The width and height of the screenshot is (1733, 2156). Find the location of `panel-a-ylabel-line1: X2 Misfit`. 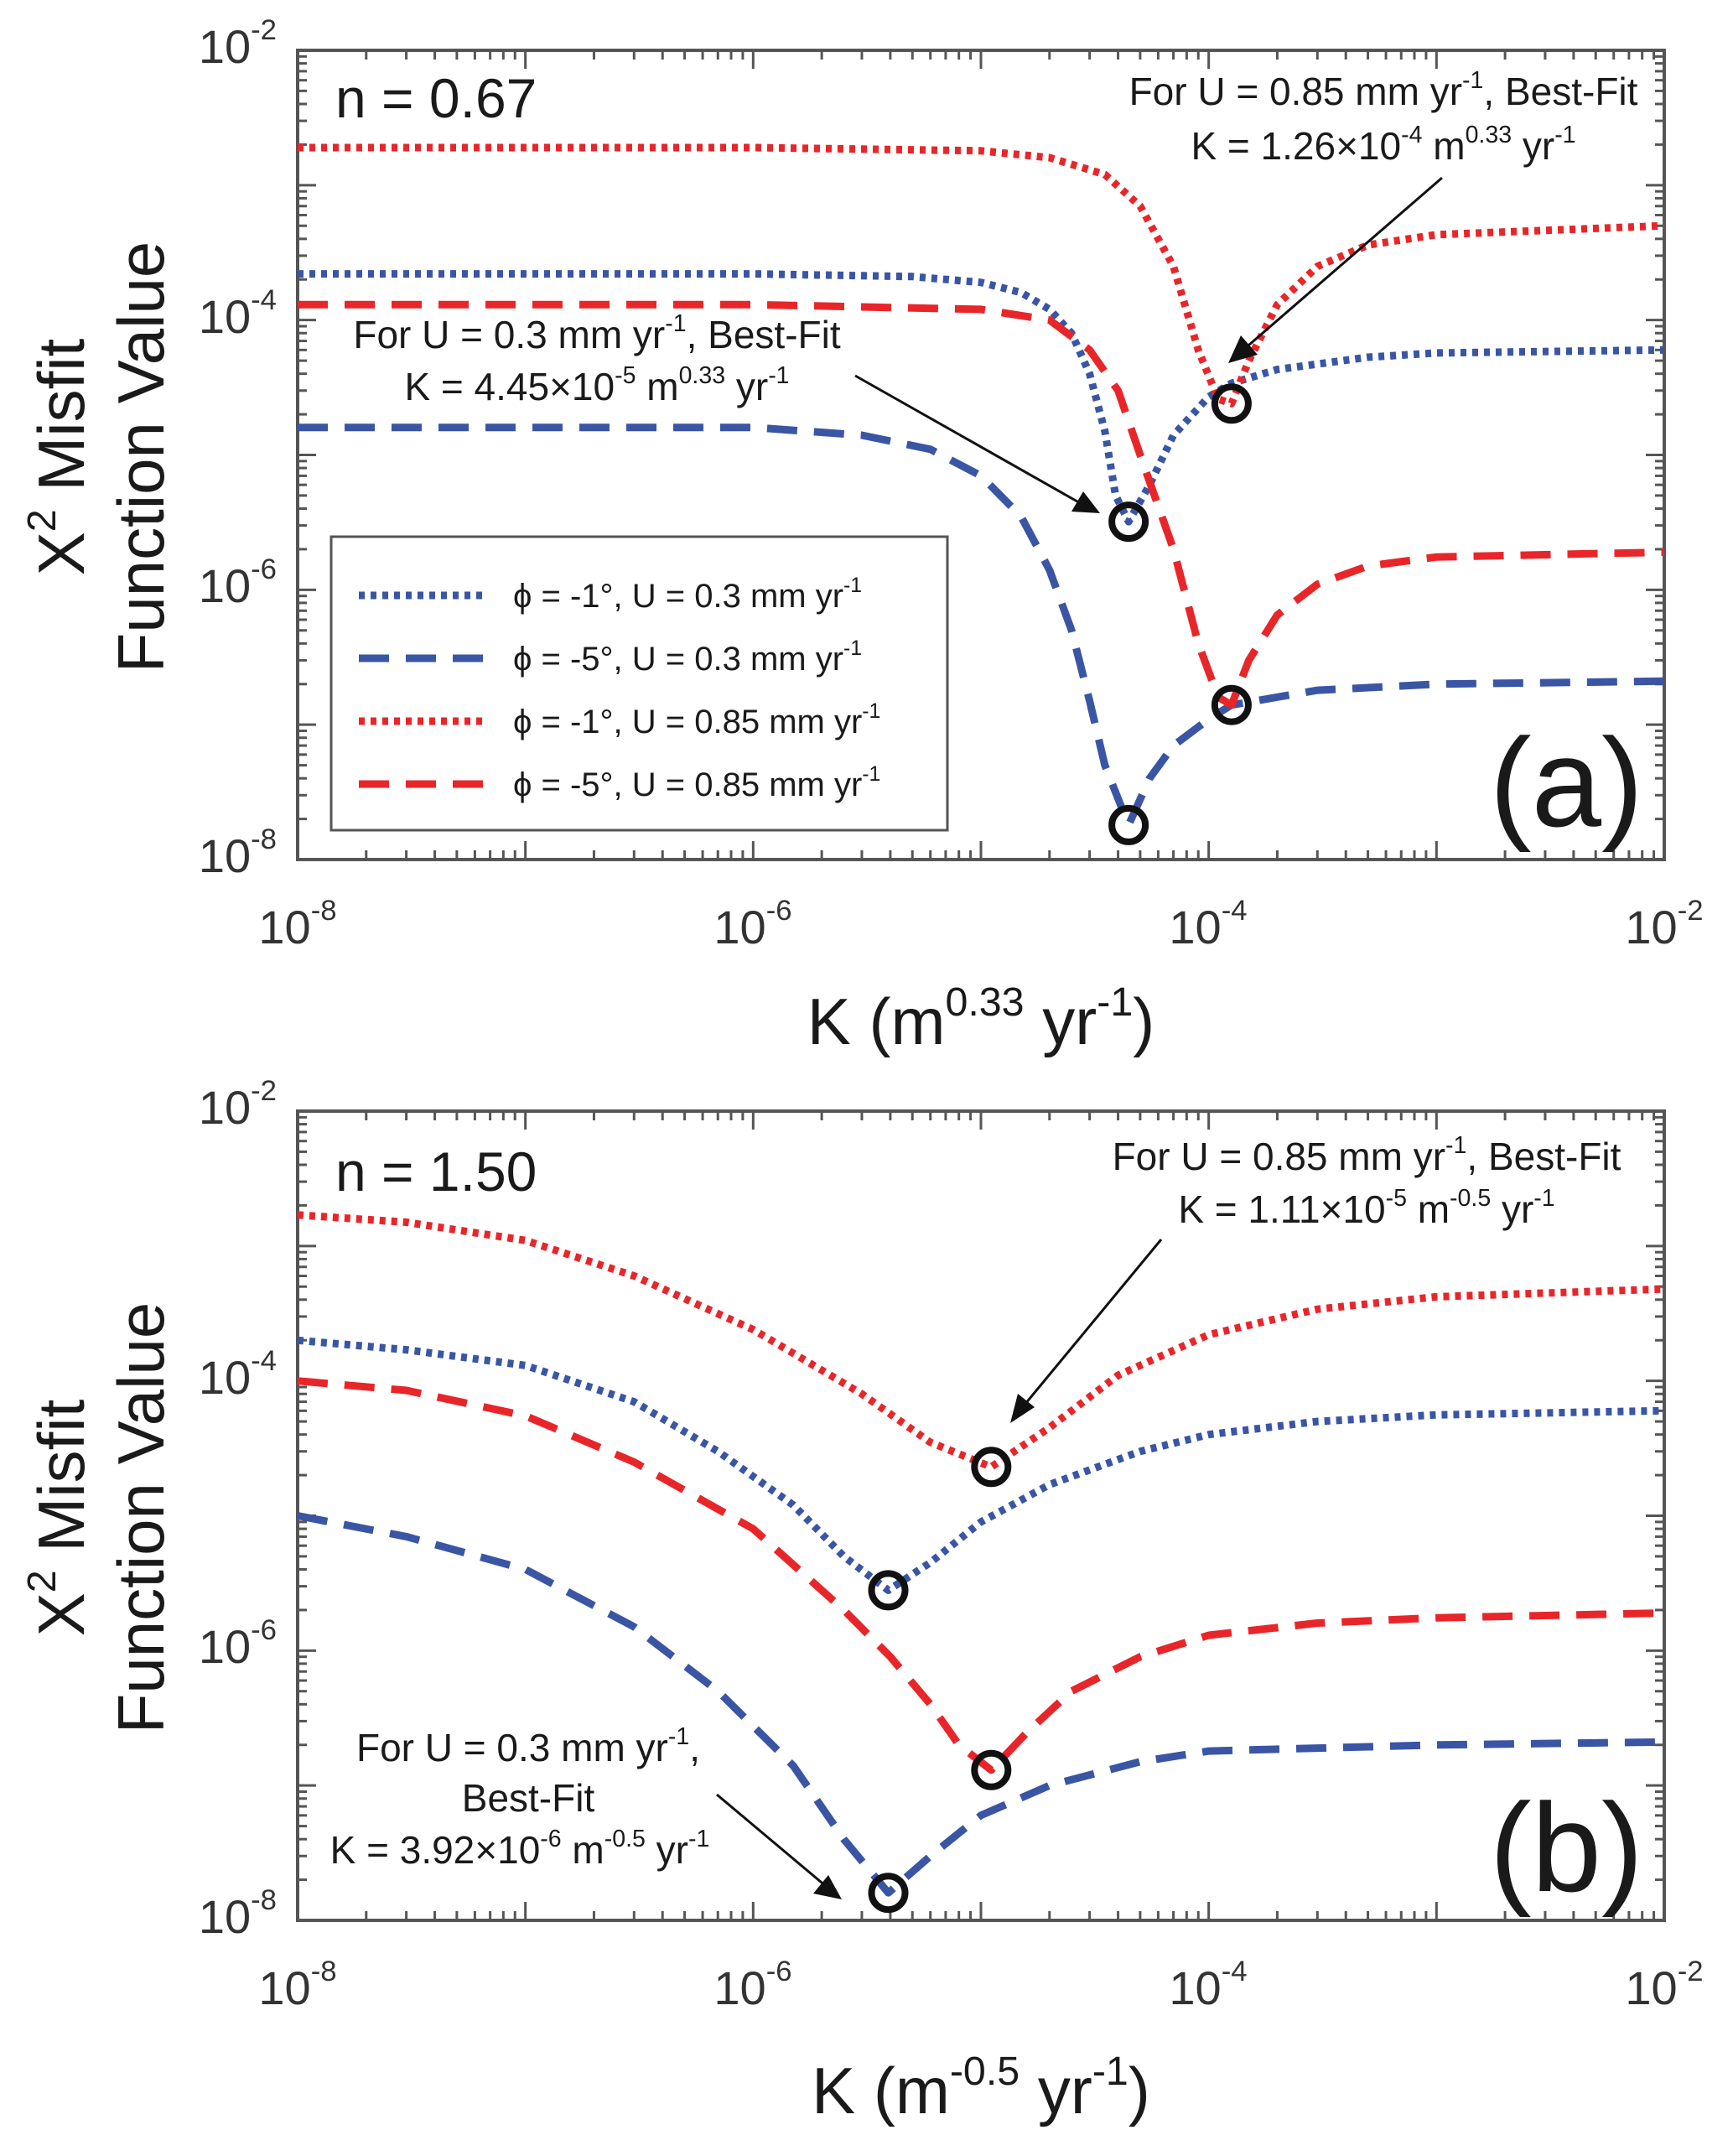

panel-a-ylabel-line1: X2 Misfit is located at coordinates (58, 456).